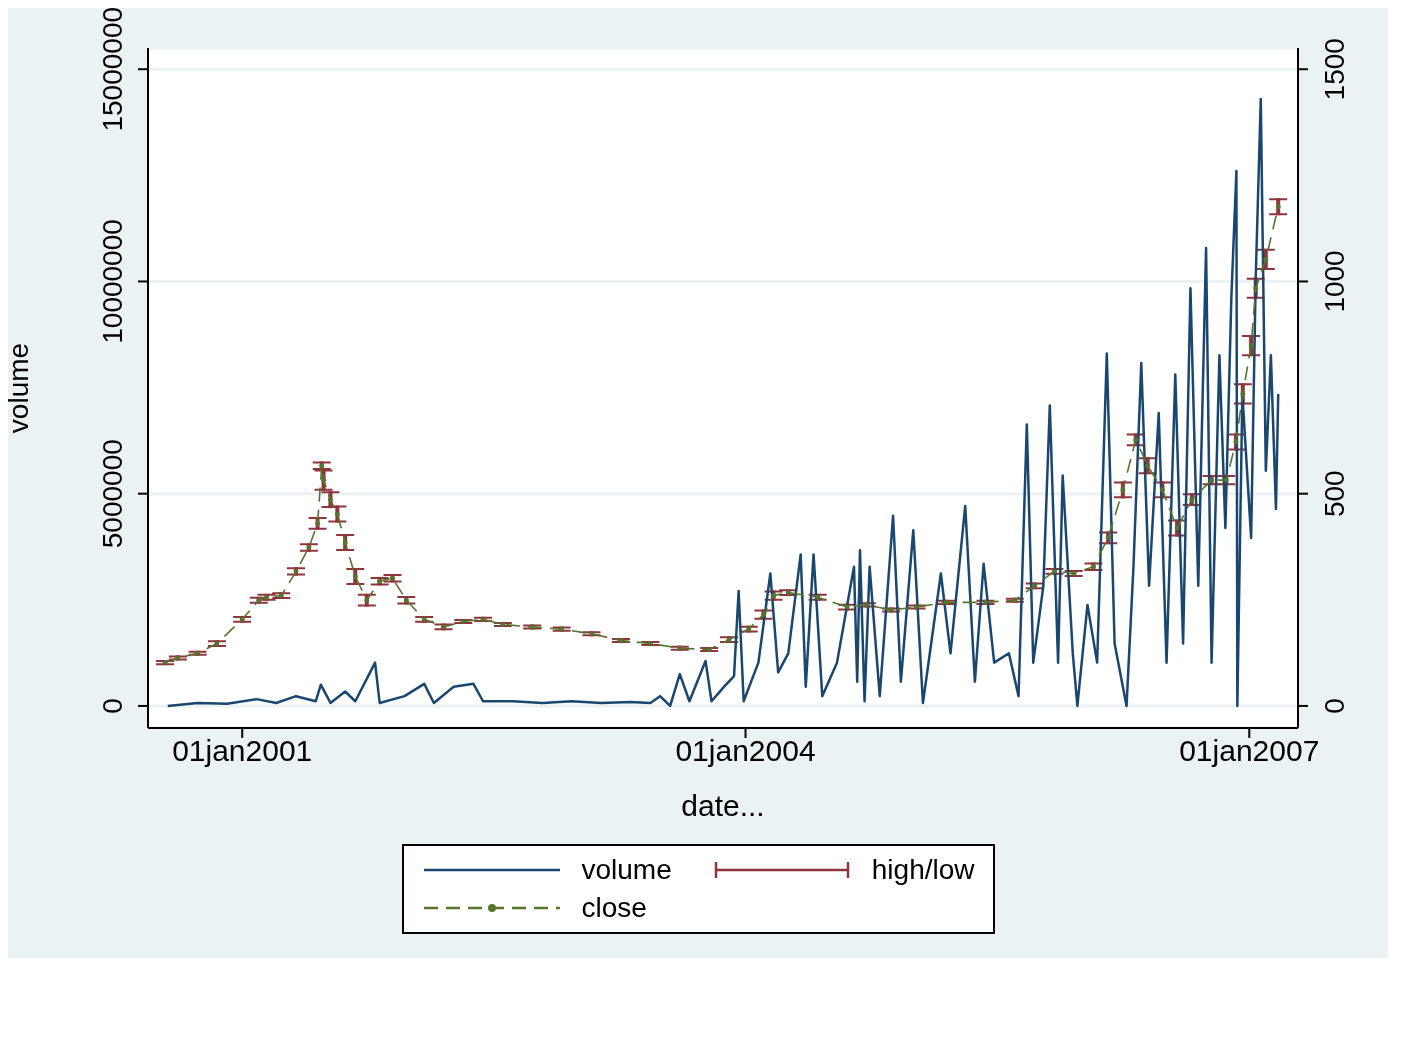 This screenshot has height=1044, width=1406. I want to click on legend-label: high/low, so click(923, 870).